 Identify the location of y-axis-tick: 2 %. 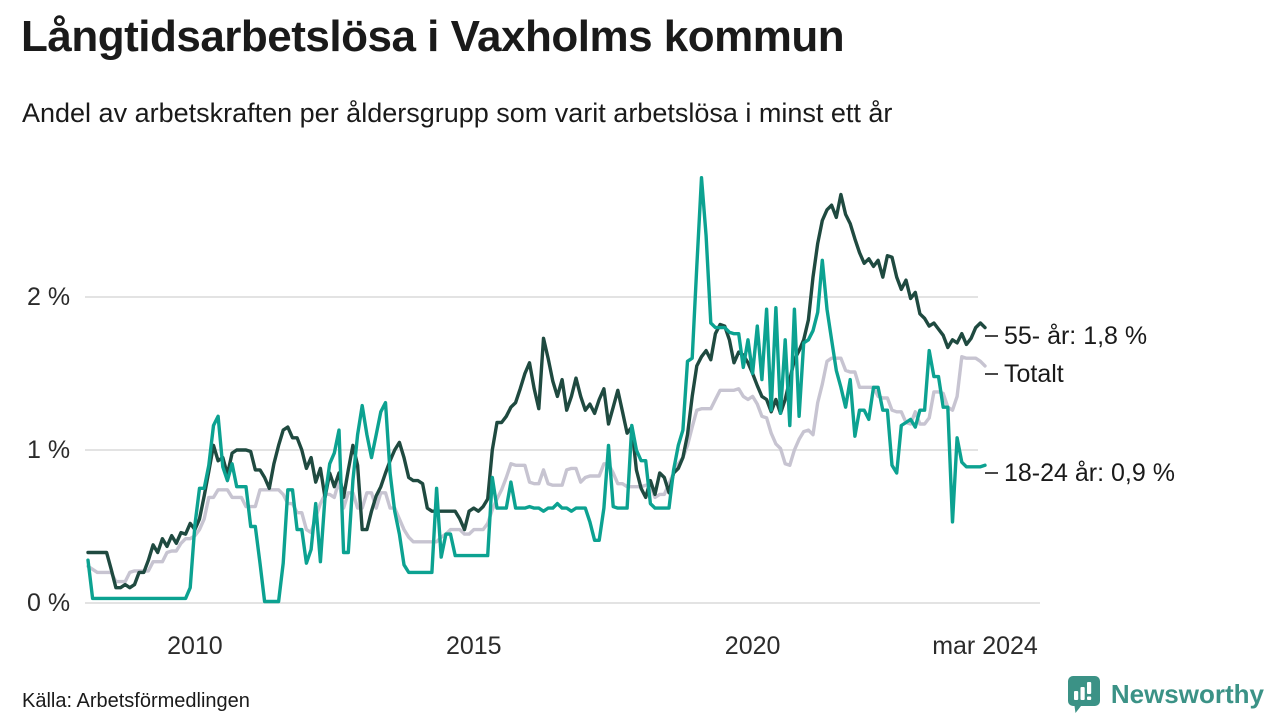
(49, 297).